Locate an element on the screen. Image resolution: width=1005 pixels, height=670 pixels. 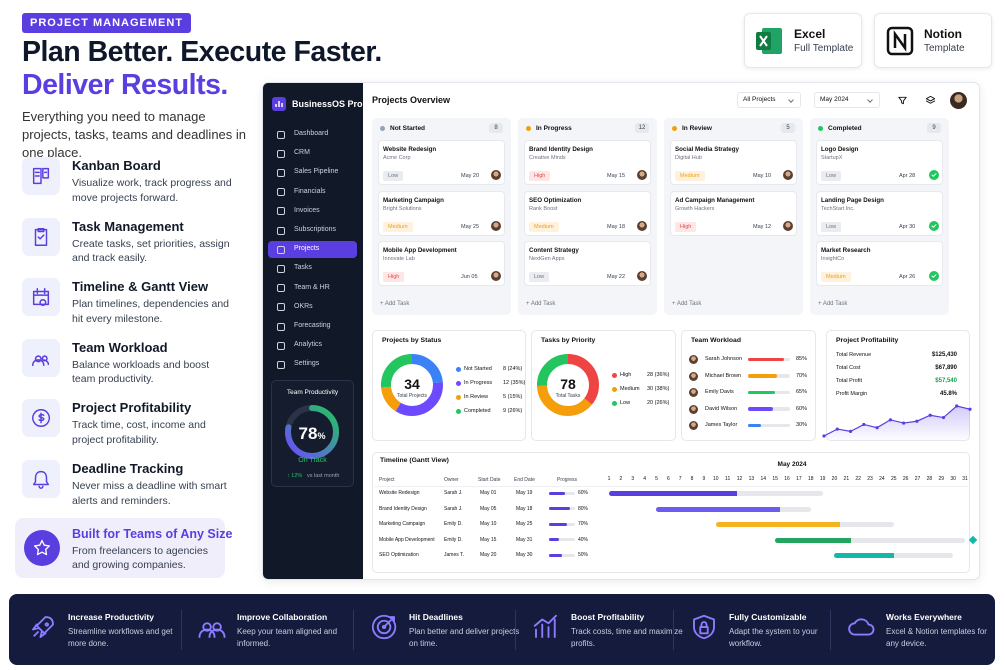
priority-tag: Low is located at coordinates (539, 277).